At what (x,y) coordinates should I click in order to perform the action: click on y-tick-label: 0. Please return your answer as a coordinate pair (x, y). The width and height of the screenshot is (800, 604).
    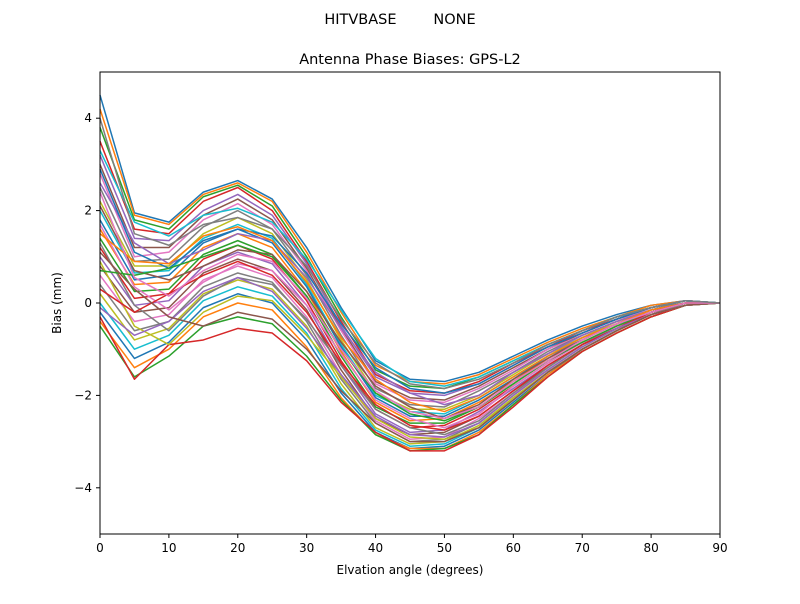
    Looking at the image, I should click on (88, 303).